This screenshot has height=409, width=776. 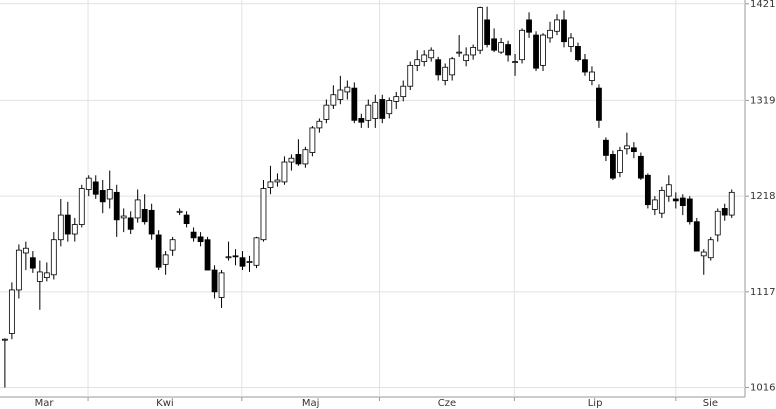 What do you see at coordinates (762, 388) in the screenshot?
I see `y-tick-label: 1016` at bounding box center [762, 388].